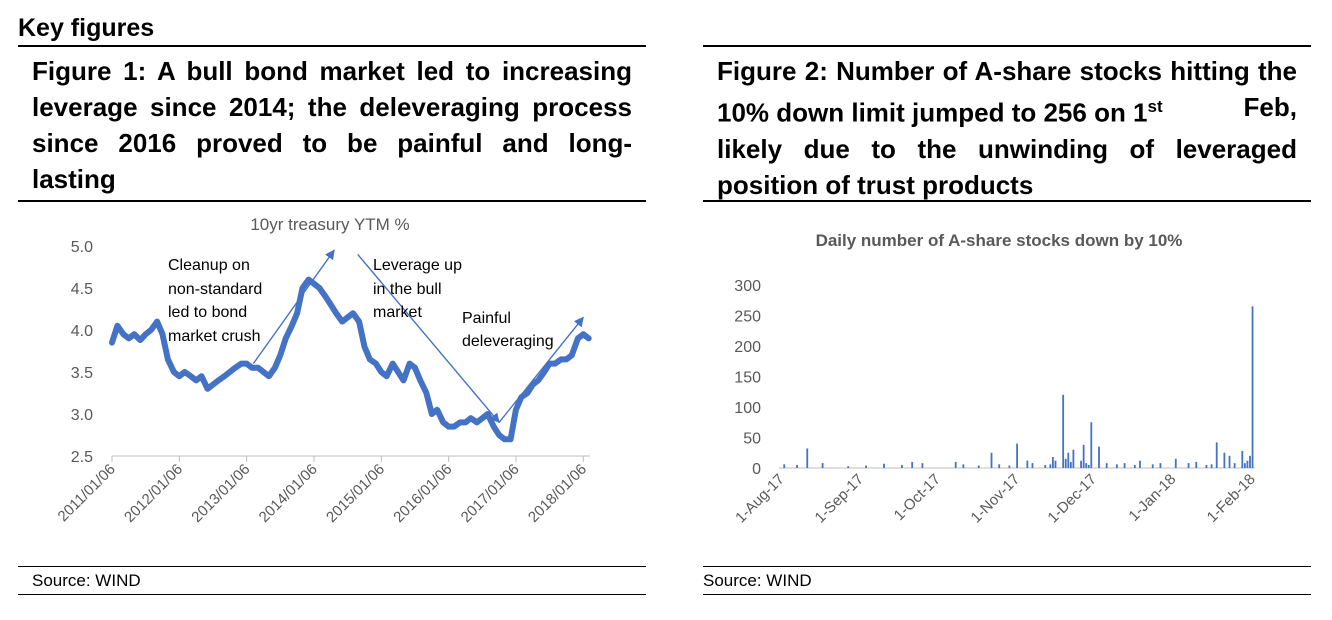 Image resolution: width=1332 pixels, height=620 pixels. Describe the element at coordinates (417, 265) in the screenshot. I see `annotation-text: Leverage up` at that location.